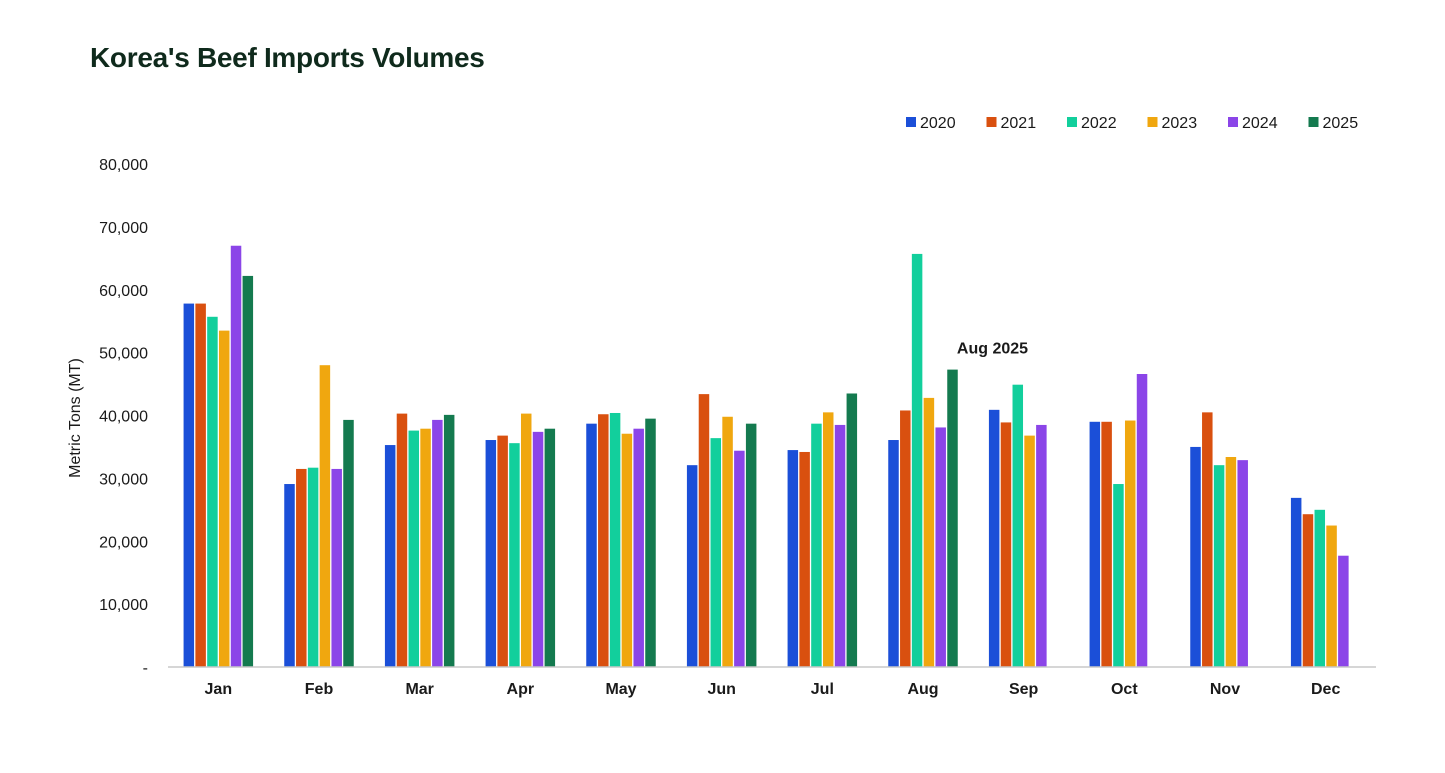  What do you see at coordinates (828, 539) in the screenshot?
I see `bar-2023-jul` at bounding box center [828, 539].